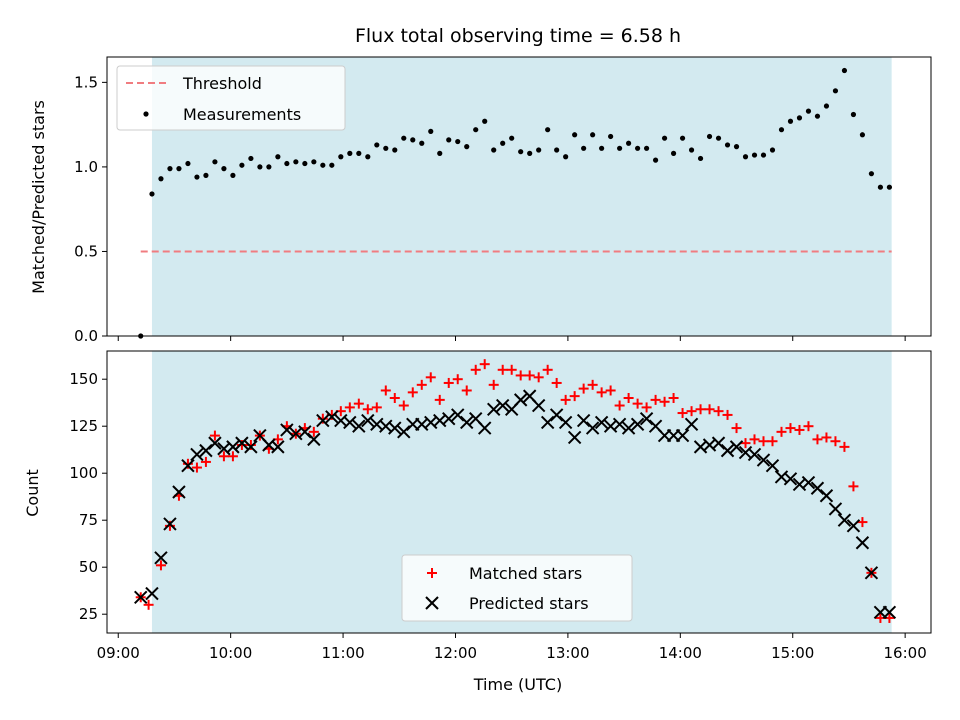  I want to click on predicted-legend-label: Predicted stars, so click(529, 603).